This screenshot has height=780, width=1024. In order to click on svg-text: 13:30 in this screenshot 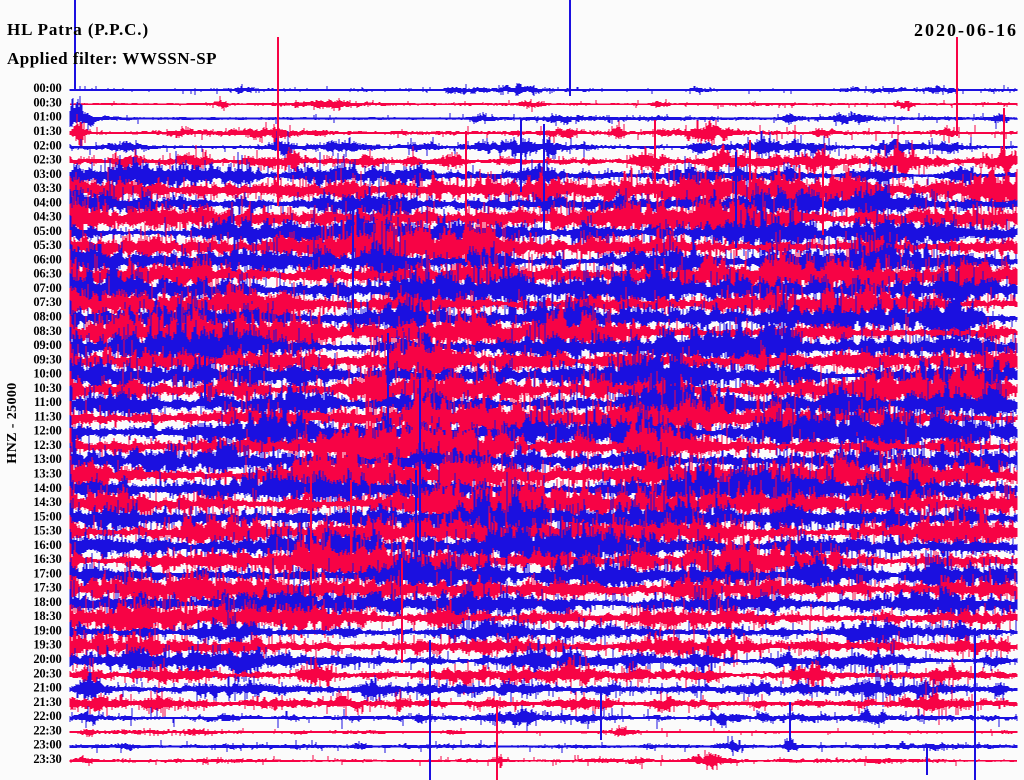, I will do `click(47, 474)`.